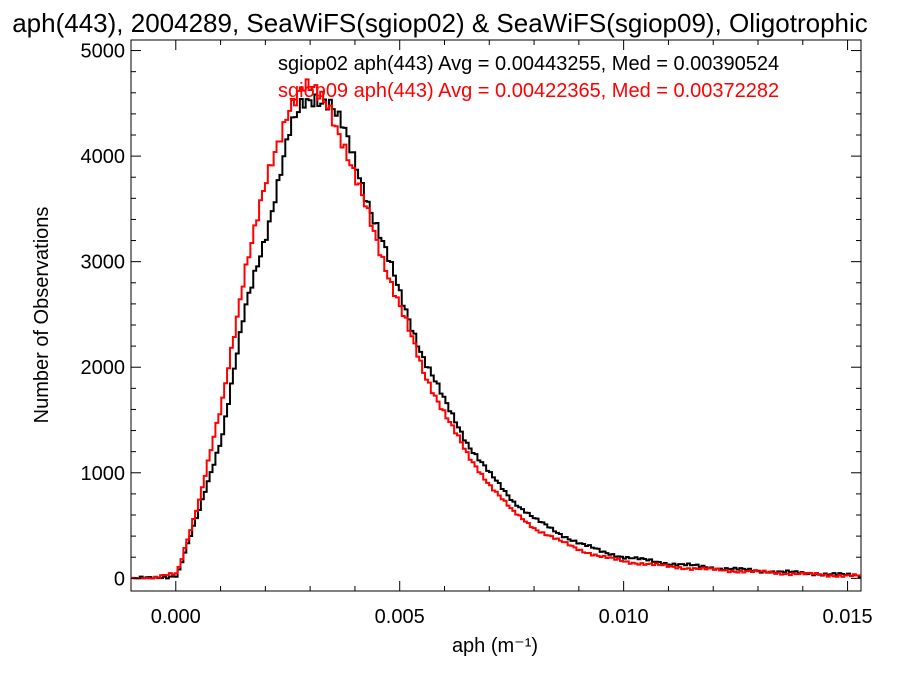 The width and height of the screenshot is (900, 675). What do you see at coordinates (400, 617) in the screenshot?
I see `x-tick-label: 0.005` at bounding box center [400, 617].